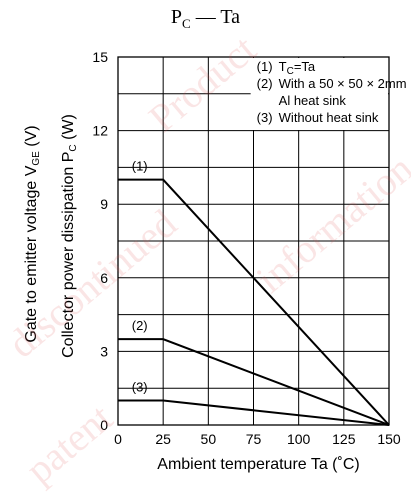 The image size is (411, 493). Describe the element at coordinates (254, 439) in the screenshot. I see `x-tick-label: 75` at that location.